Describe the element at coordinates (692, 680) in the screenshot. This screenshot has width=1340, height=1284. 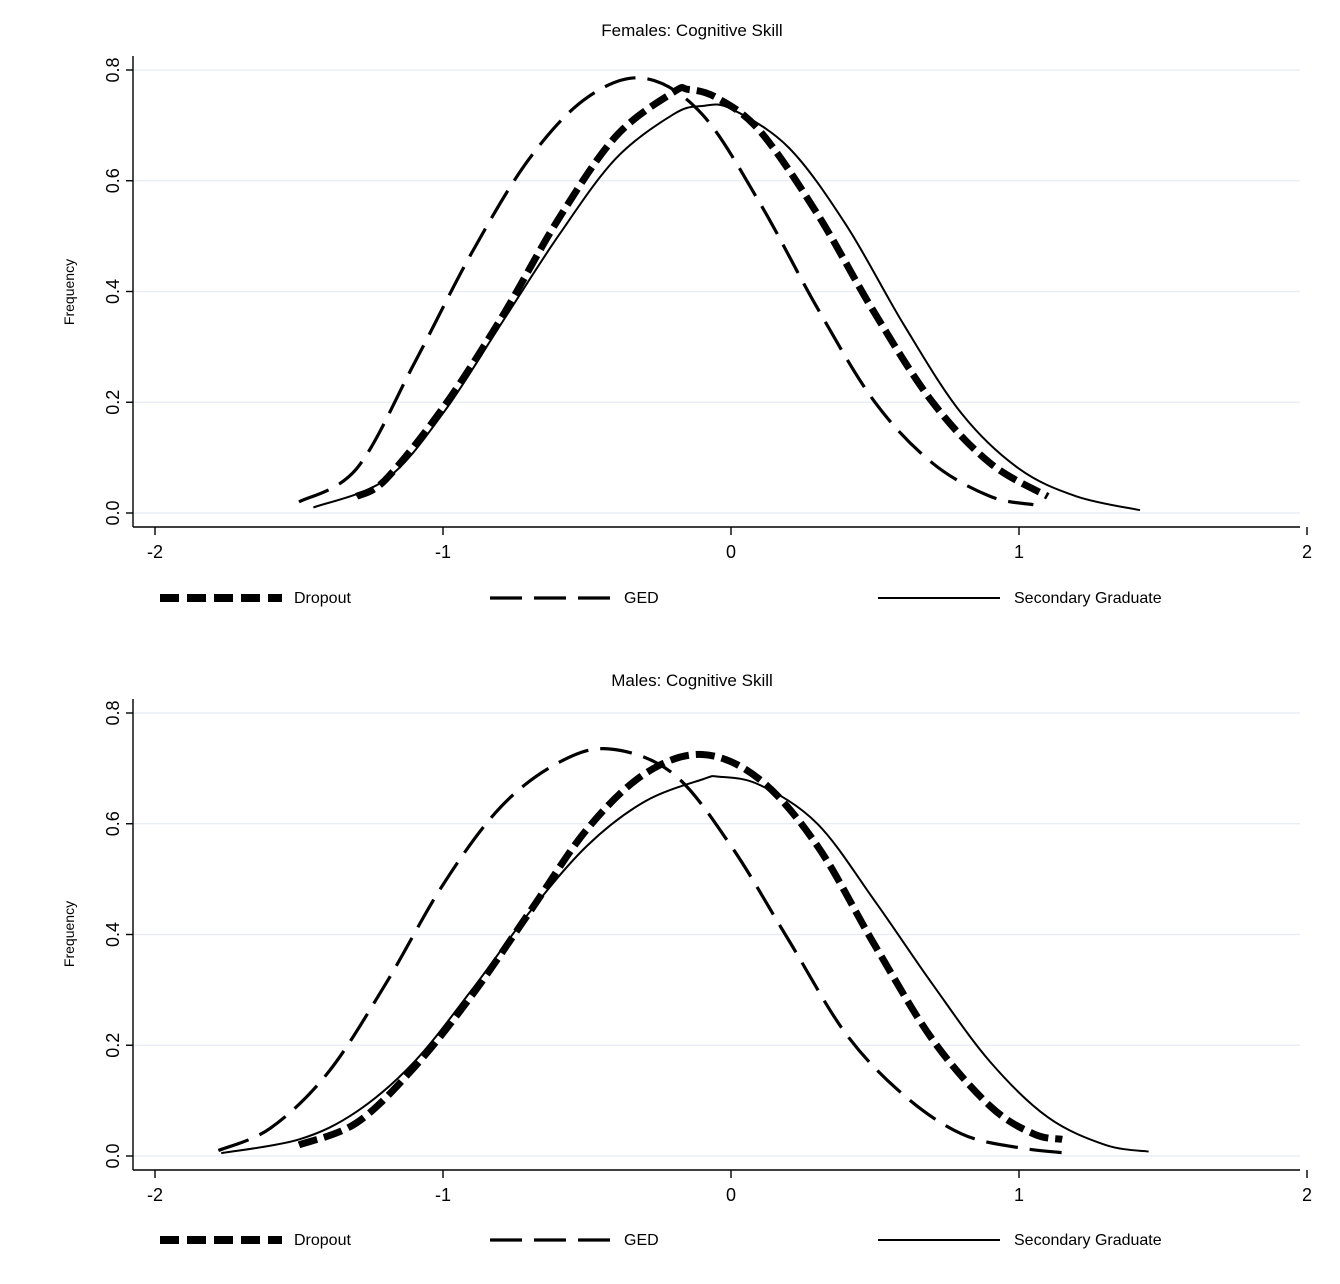
I see `chart-title: Males: Cognitive Skill` at that location.